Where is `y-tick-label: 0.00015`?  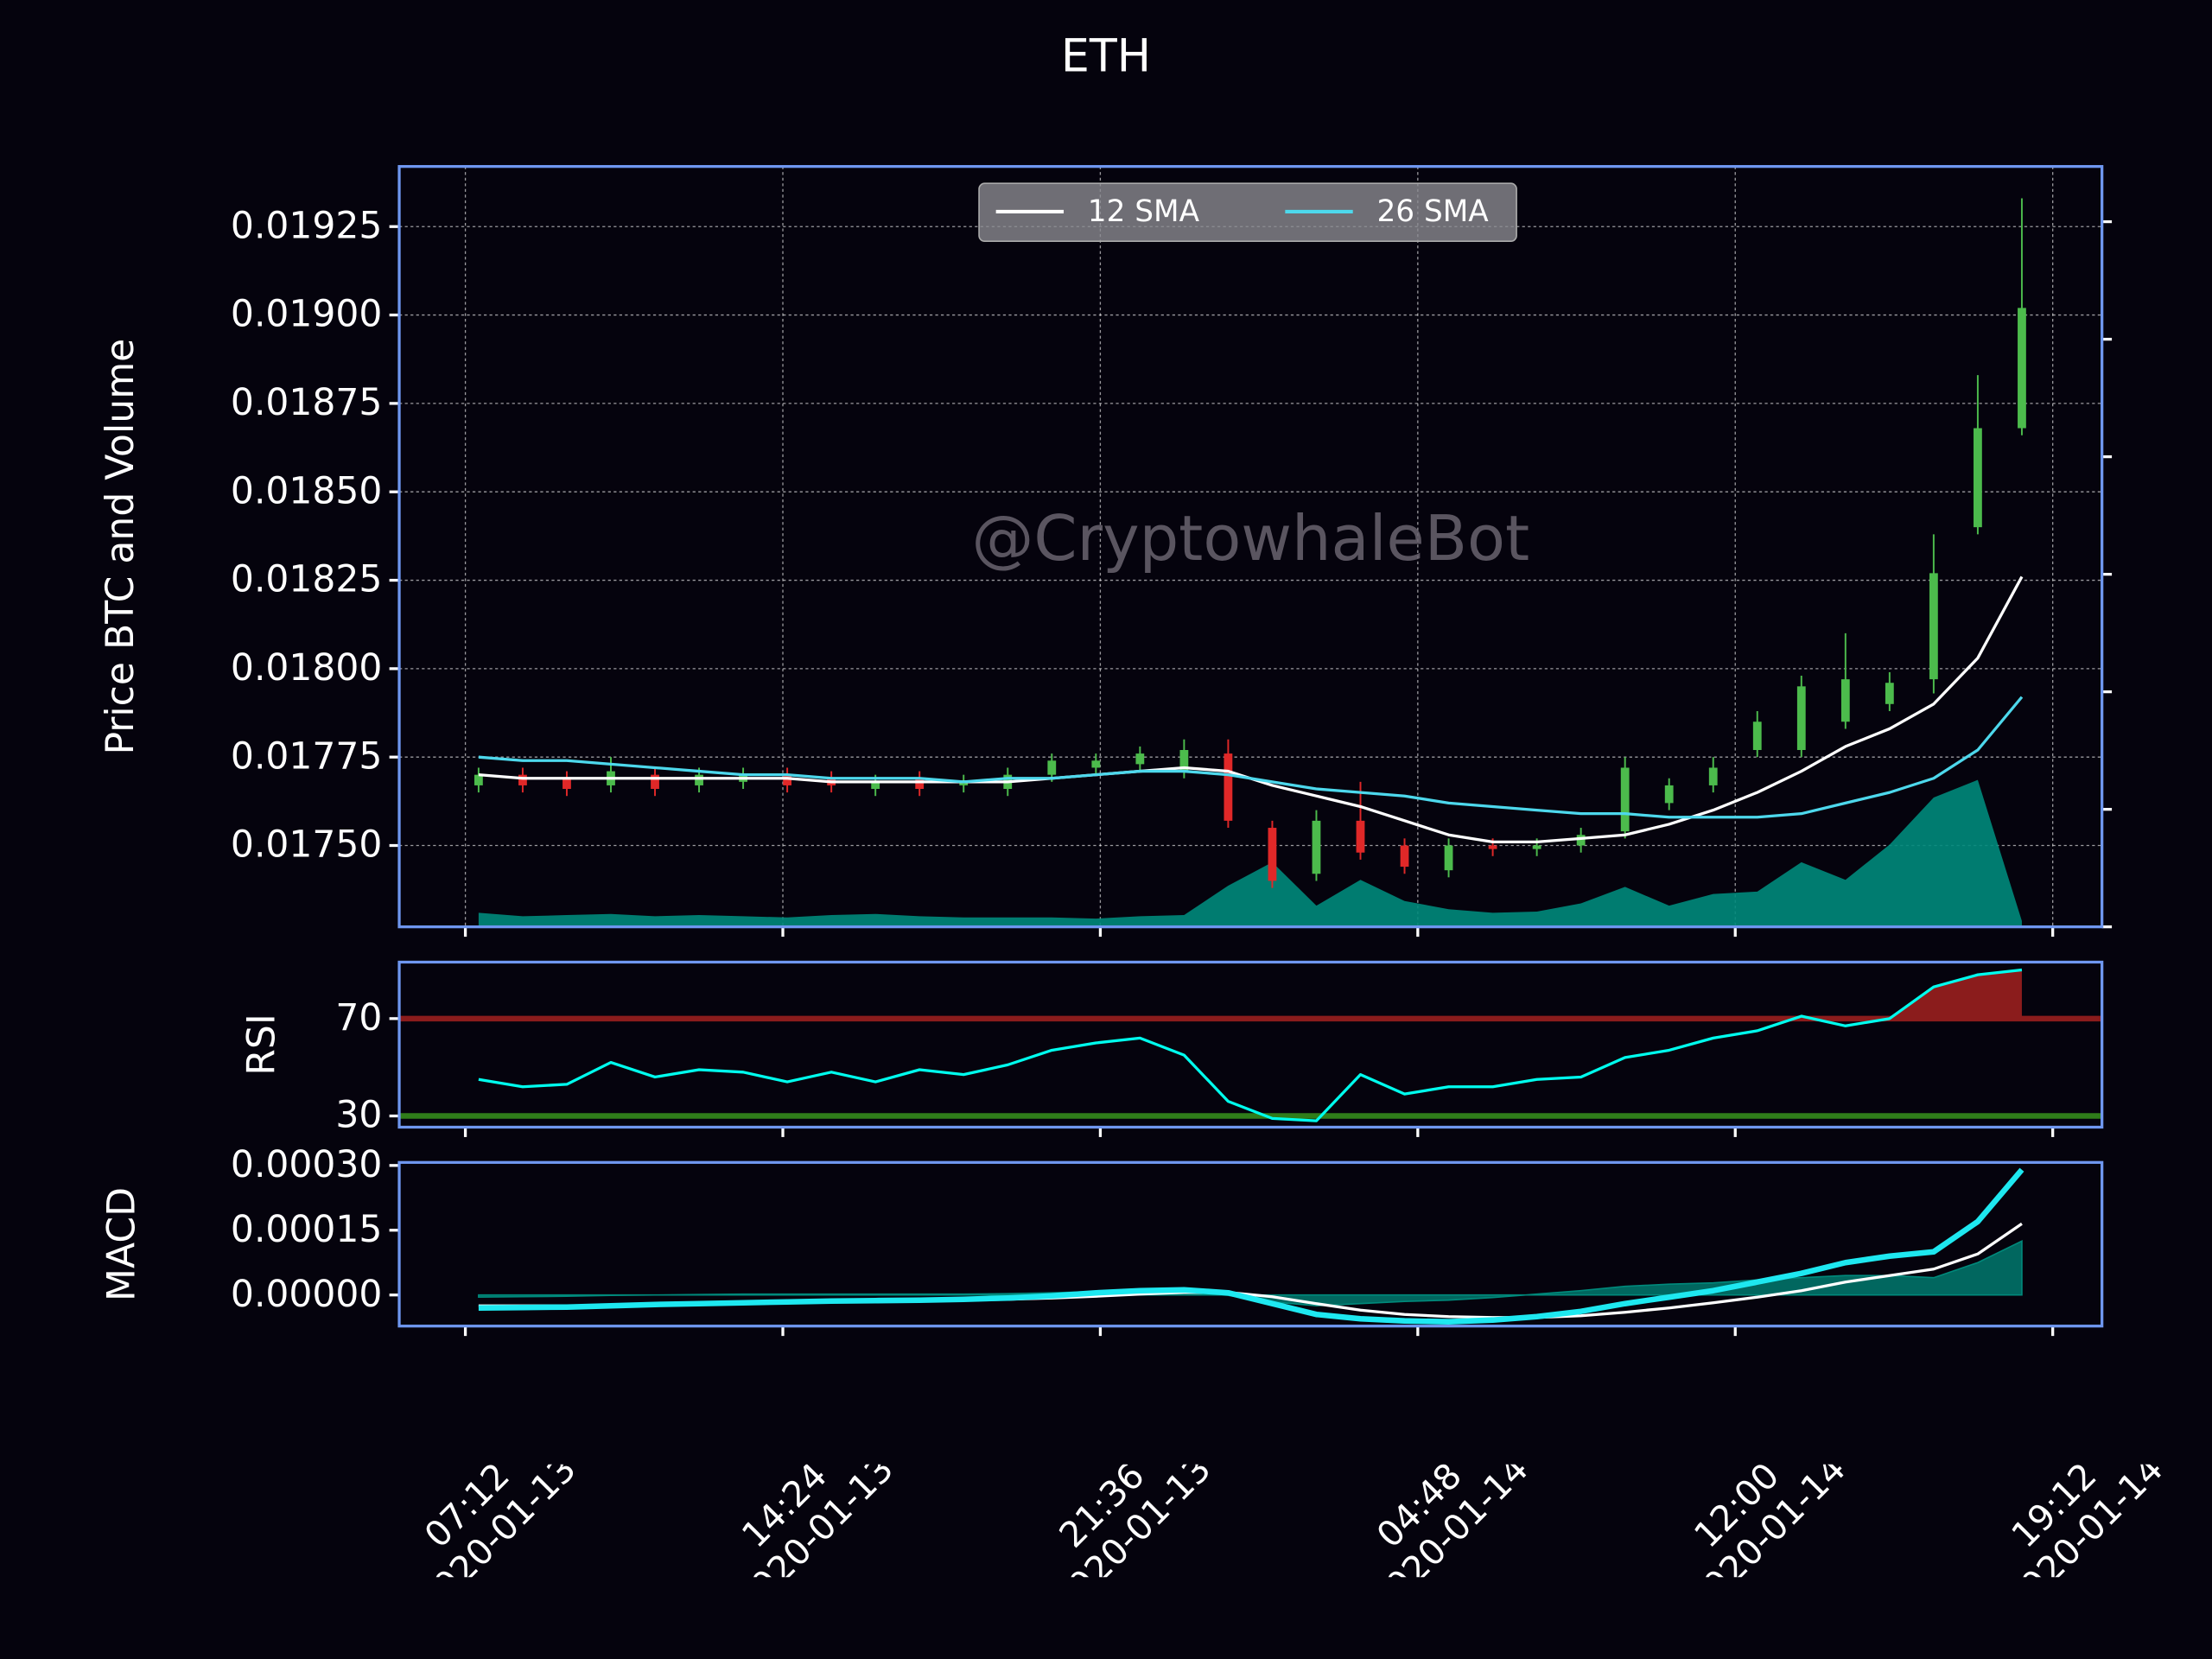
y-tick-label: 0.00015 is located at coordinates (306, 1230).